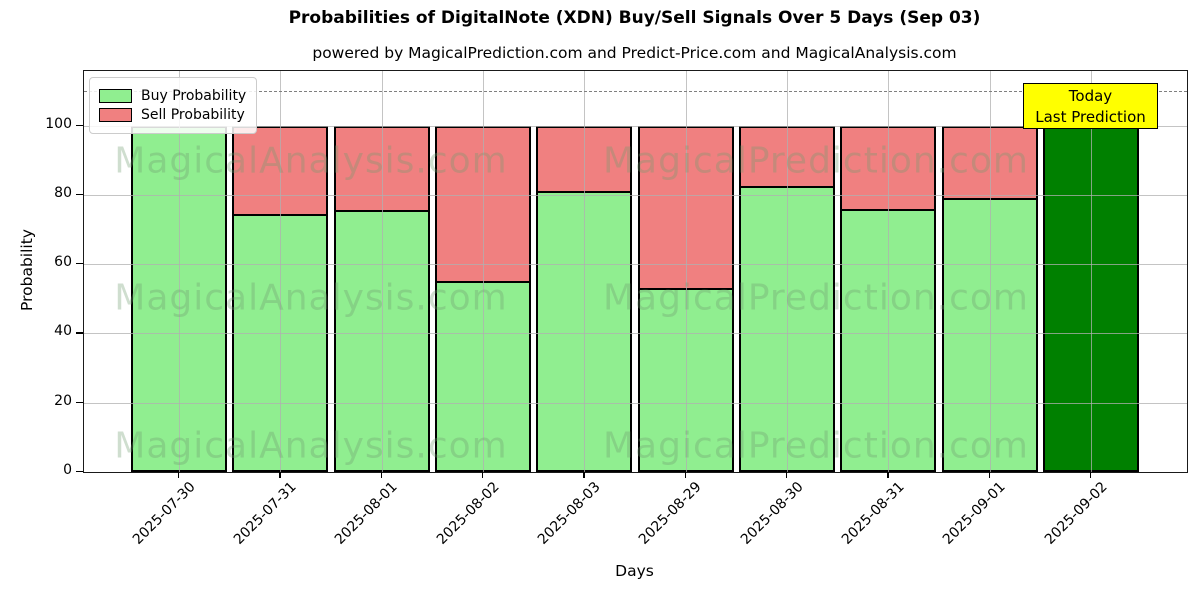 The width and height of the screenshot is (1200, 600). What do you see at coordinates (634, 571) in the screenshot?
I see `x-axis-label: Days` at bounding box center [634, 571].